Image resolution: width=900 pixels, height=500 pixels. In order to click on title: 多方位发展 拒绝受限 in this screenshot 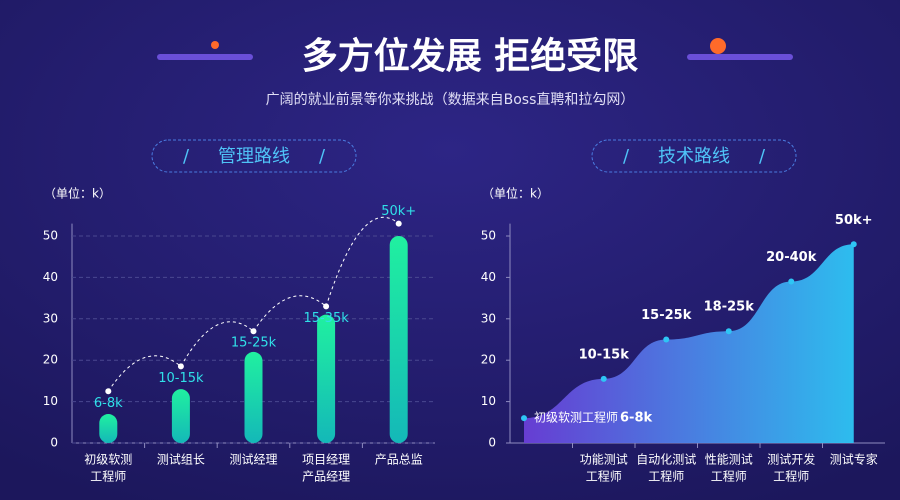, I will do `click(470, 56)`.